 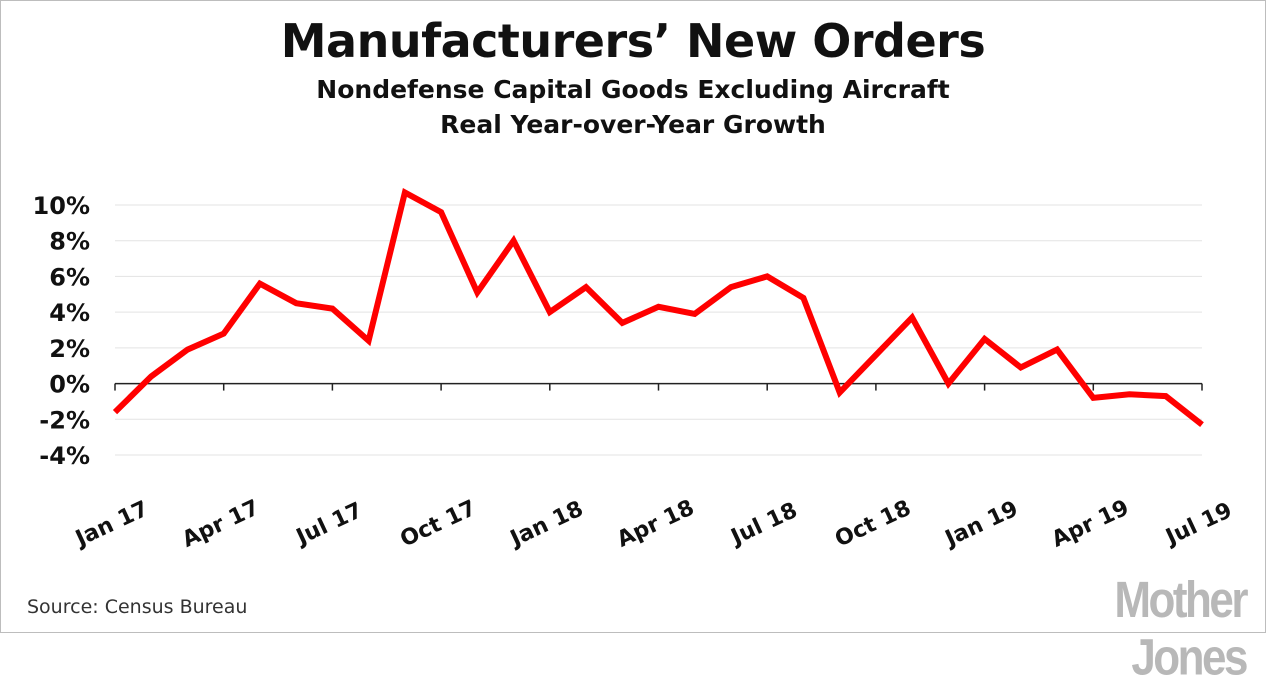 What do you see at coordinates (69, 242) in the screenshot?
I see `y-tick-label: 8%` at bounding box center [69, 242].